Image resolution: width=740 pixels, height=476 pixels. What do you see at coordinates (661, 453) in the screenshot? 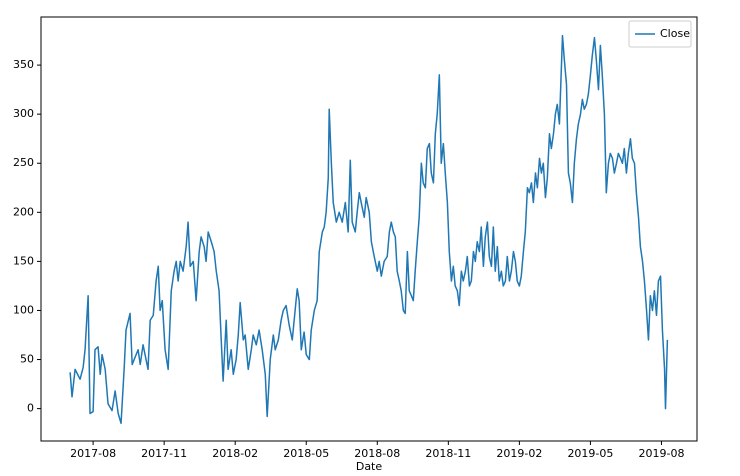
I see `x-tick-label: 2019-08` at bounding box center [661, 453].